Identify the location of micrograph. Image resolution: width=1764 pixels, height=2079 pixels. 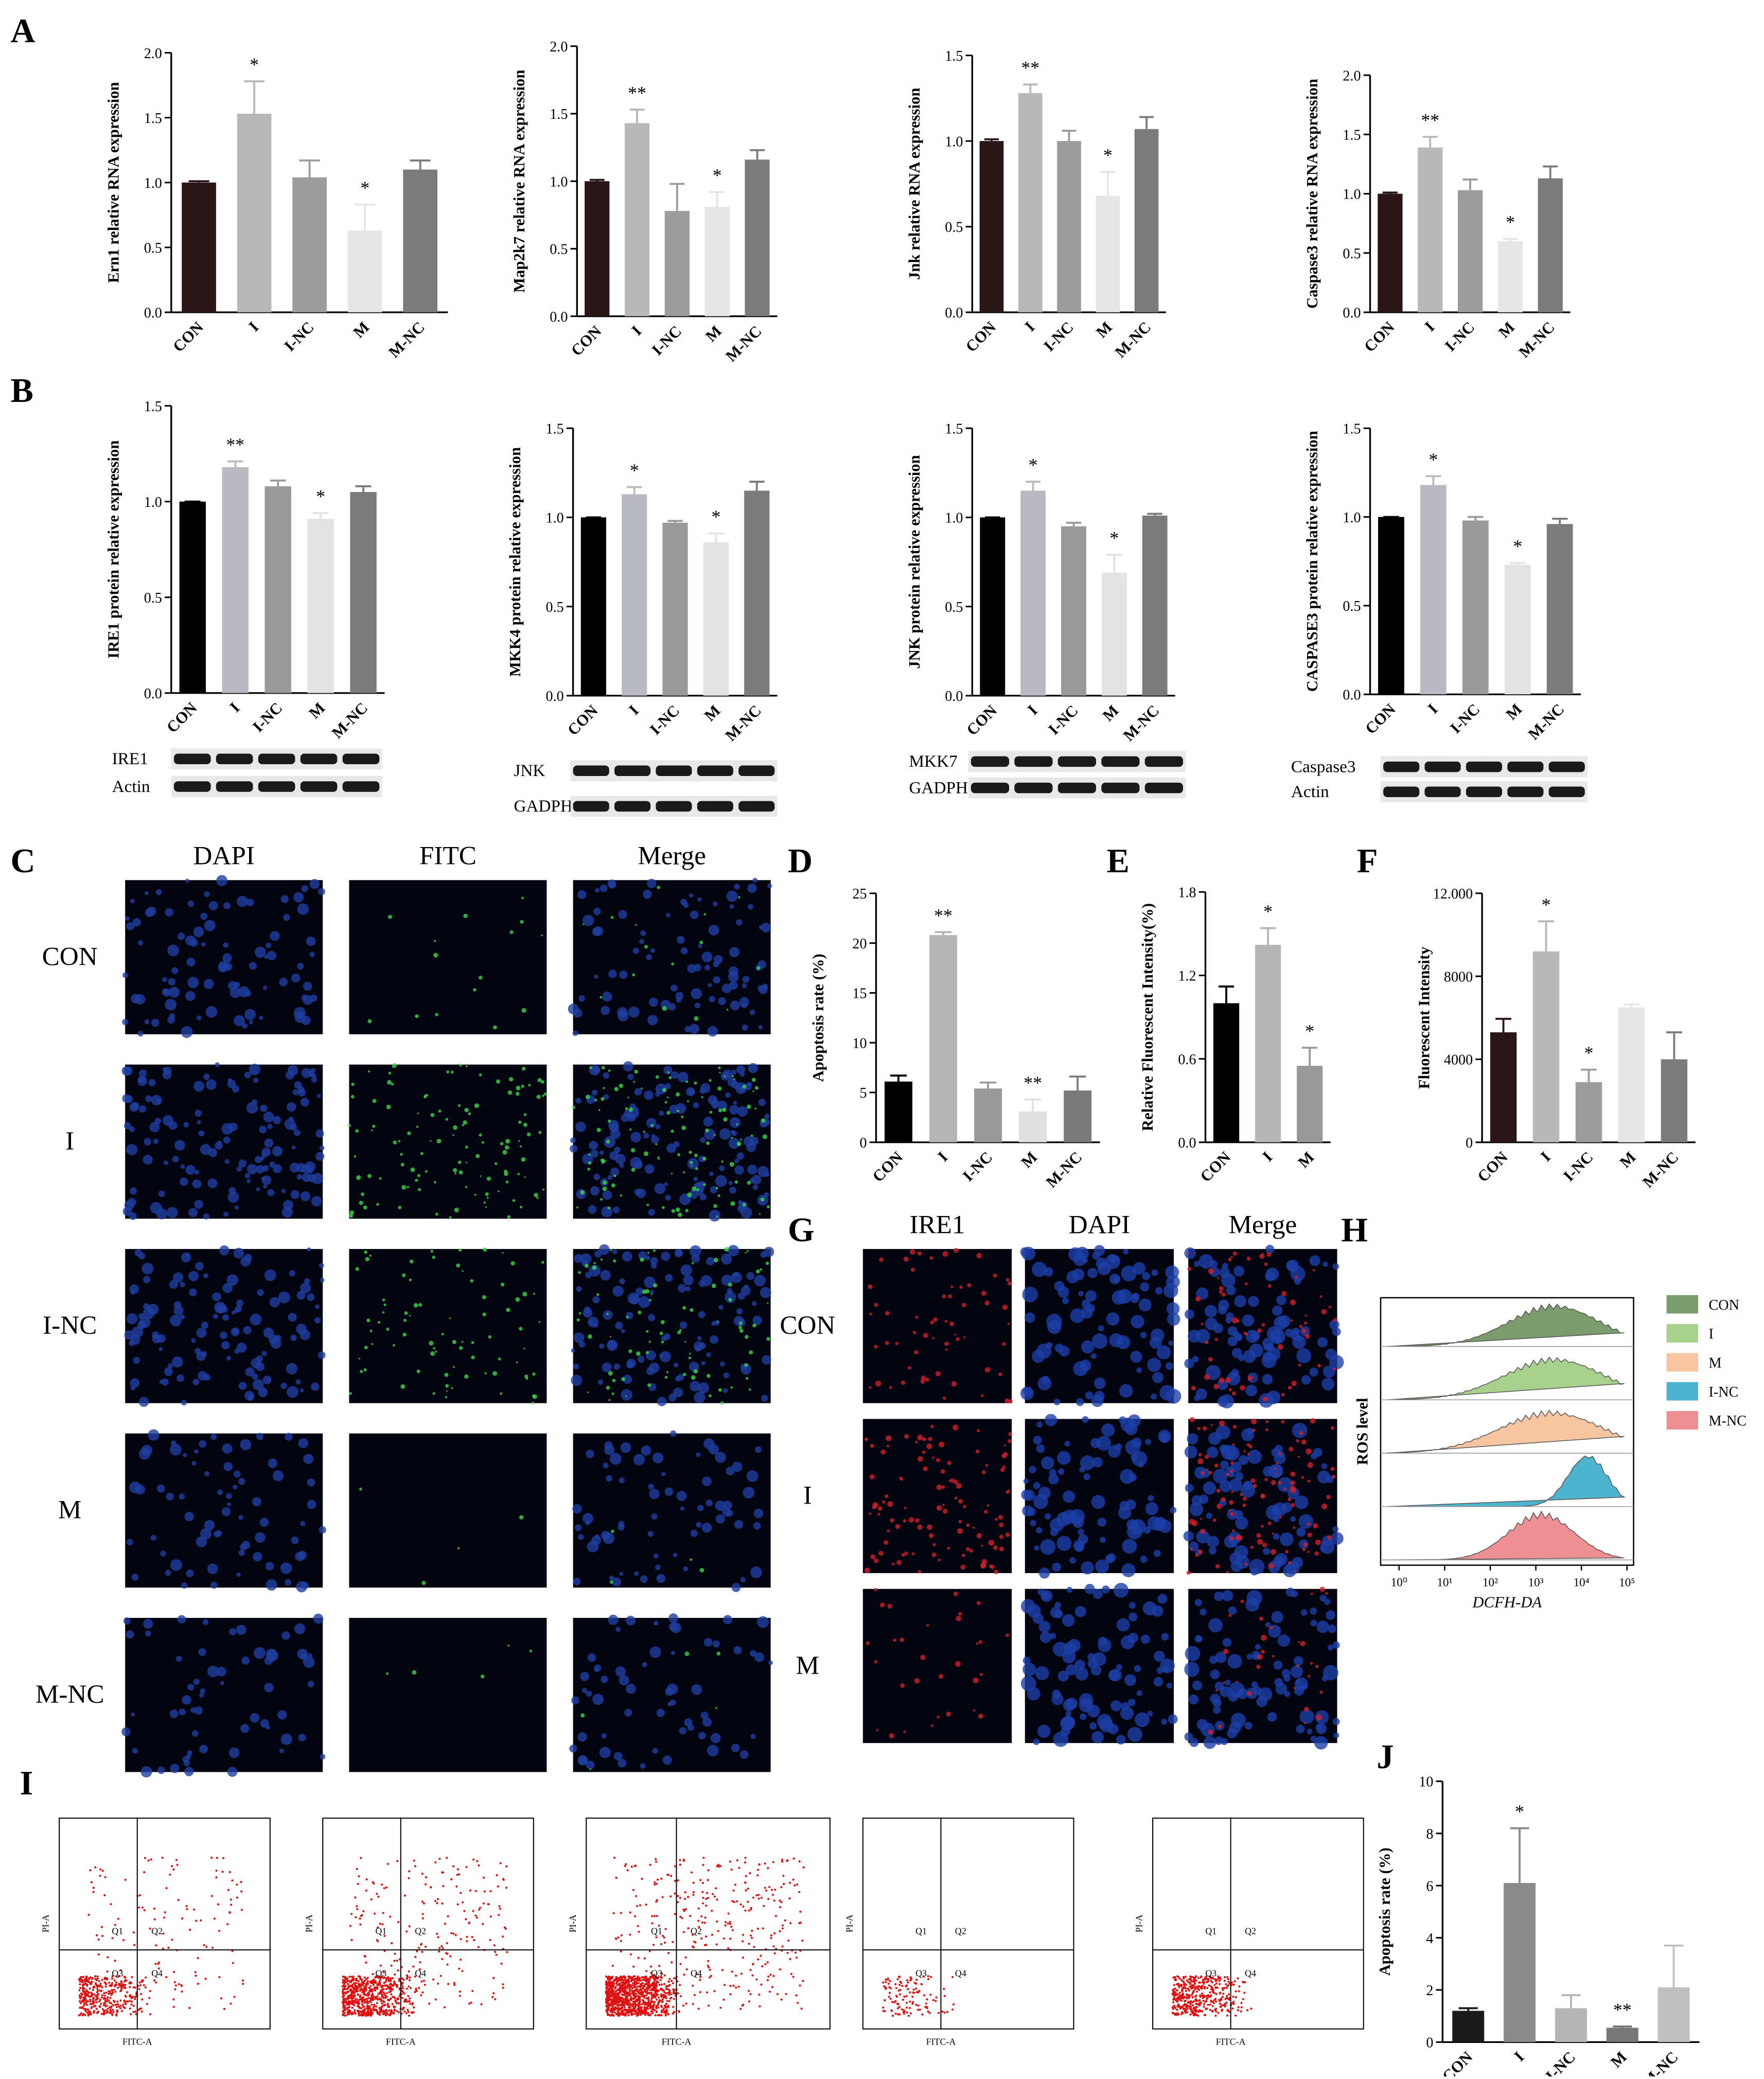
(672, 1511).